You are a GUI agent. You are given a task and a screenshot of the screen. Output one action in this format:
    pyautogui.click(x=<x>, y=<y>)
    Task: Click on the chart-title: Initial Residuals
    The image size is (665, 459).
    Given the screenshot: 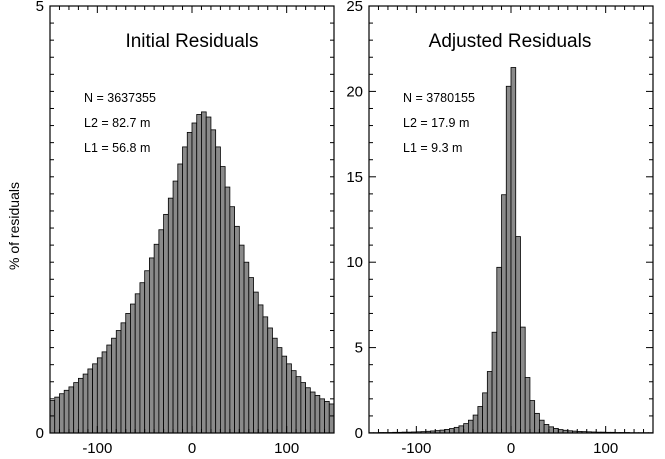 What is the action you would take?
    pyautogui.click(x=191, y=41)
    